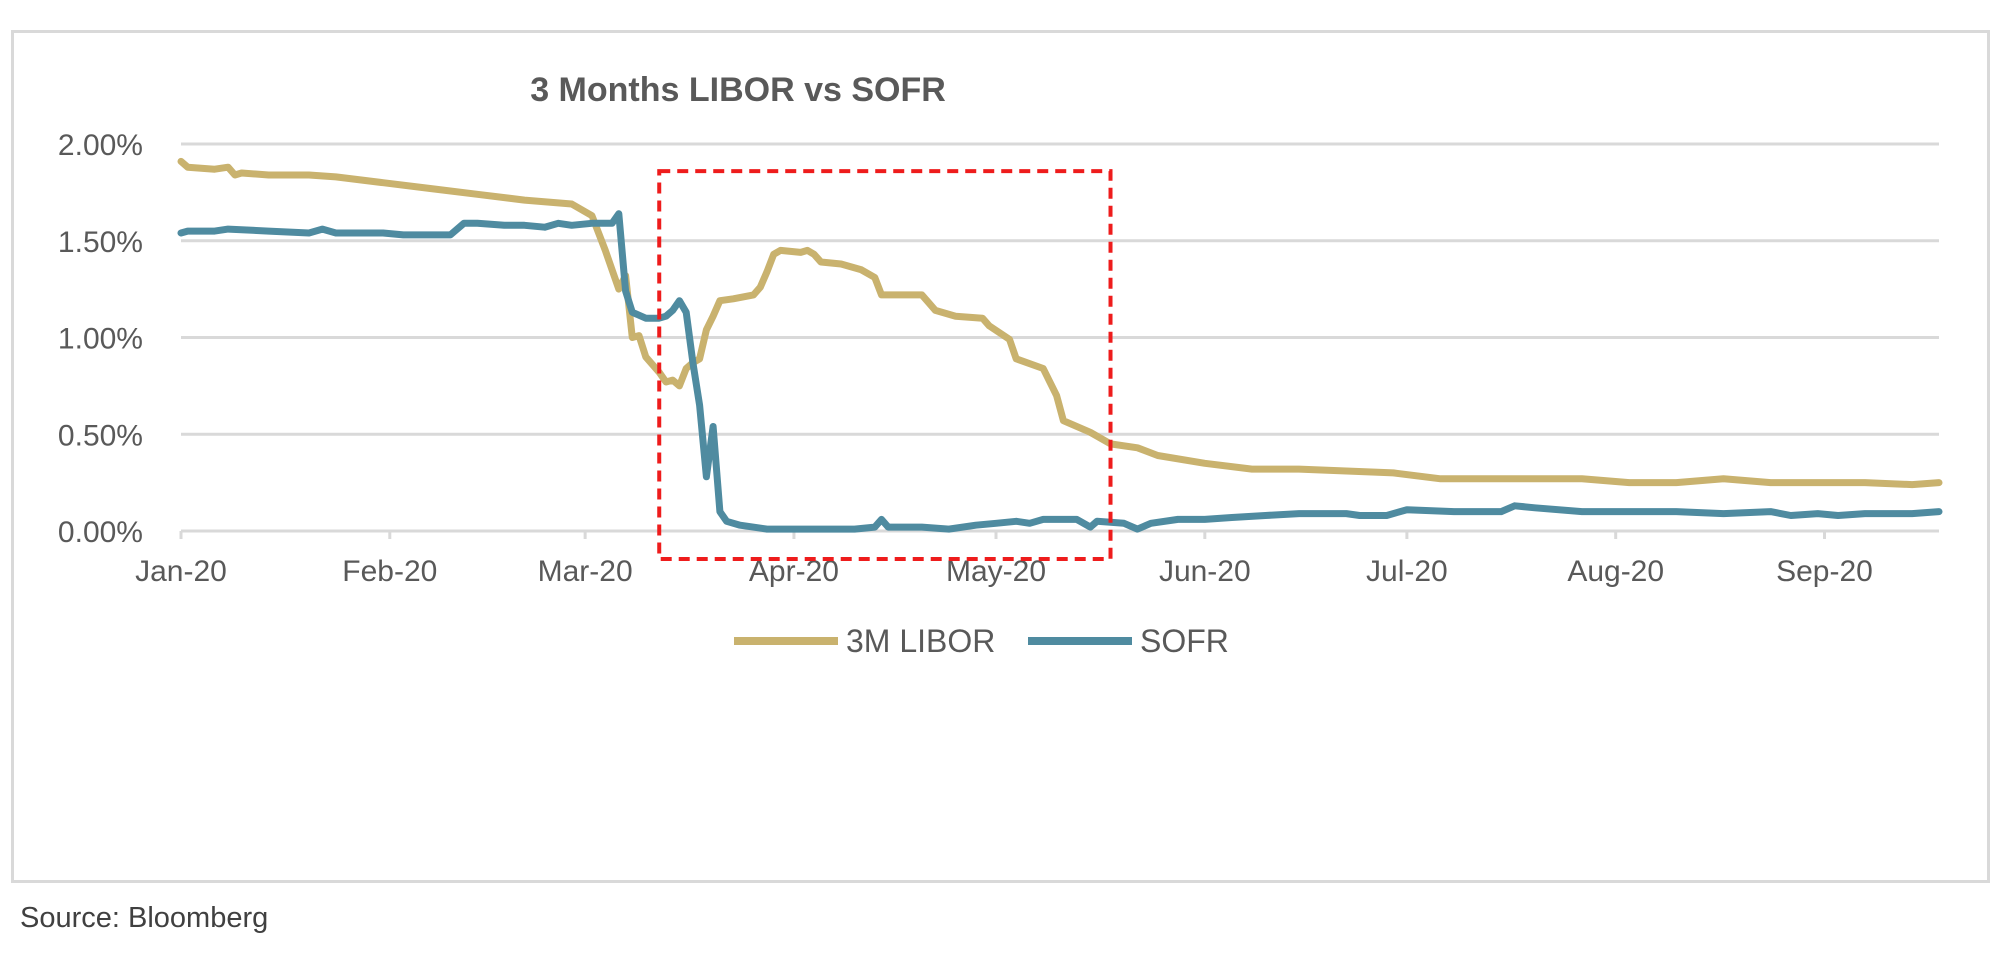 The image size is (2002, 974). Describe the element at coordinates (144, 918) in the screenshot. I see `source-note: Source: Bloomberg` at that location.